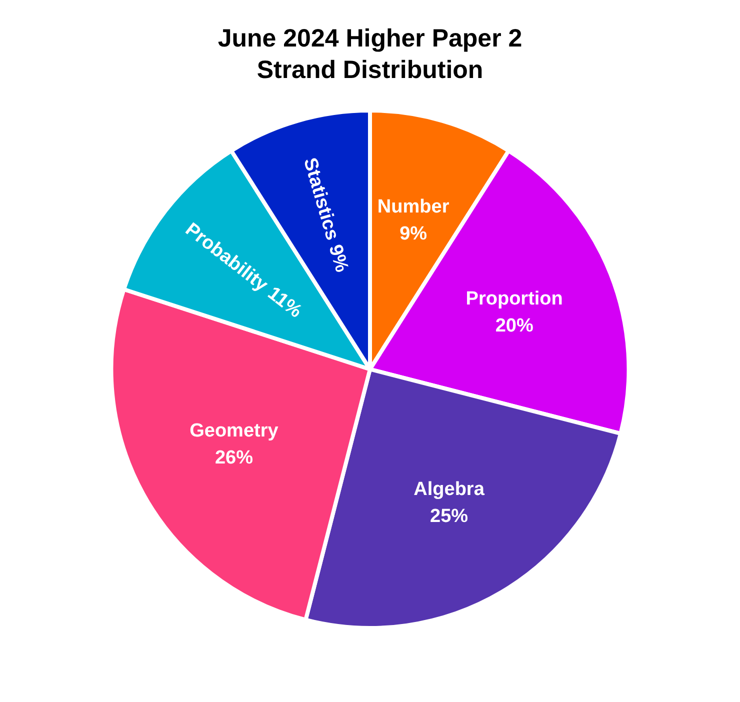 Image resolution: width=740 pixels, height=702 pixels. I want to click on slice-label: Number, so click(413, 207).